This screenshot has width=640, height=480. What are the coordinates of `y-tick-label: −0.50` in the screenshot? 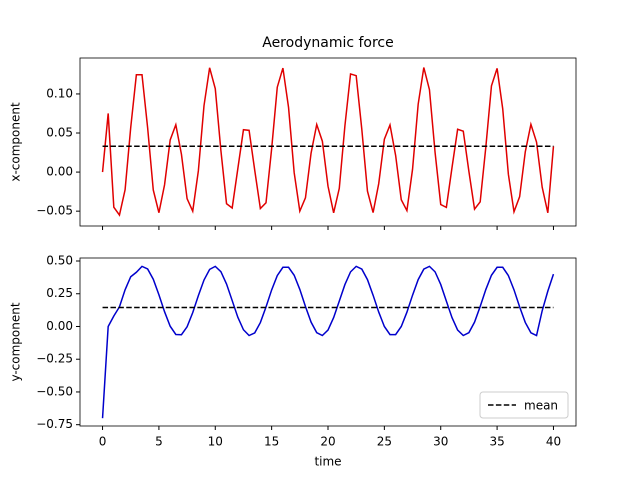 It's located at (54, 391).